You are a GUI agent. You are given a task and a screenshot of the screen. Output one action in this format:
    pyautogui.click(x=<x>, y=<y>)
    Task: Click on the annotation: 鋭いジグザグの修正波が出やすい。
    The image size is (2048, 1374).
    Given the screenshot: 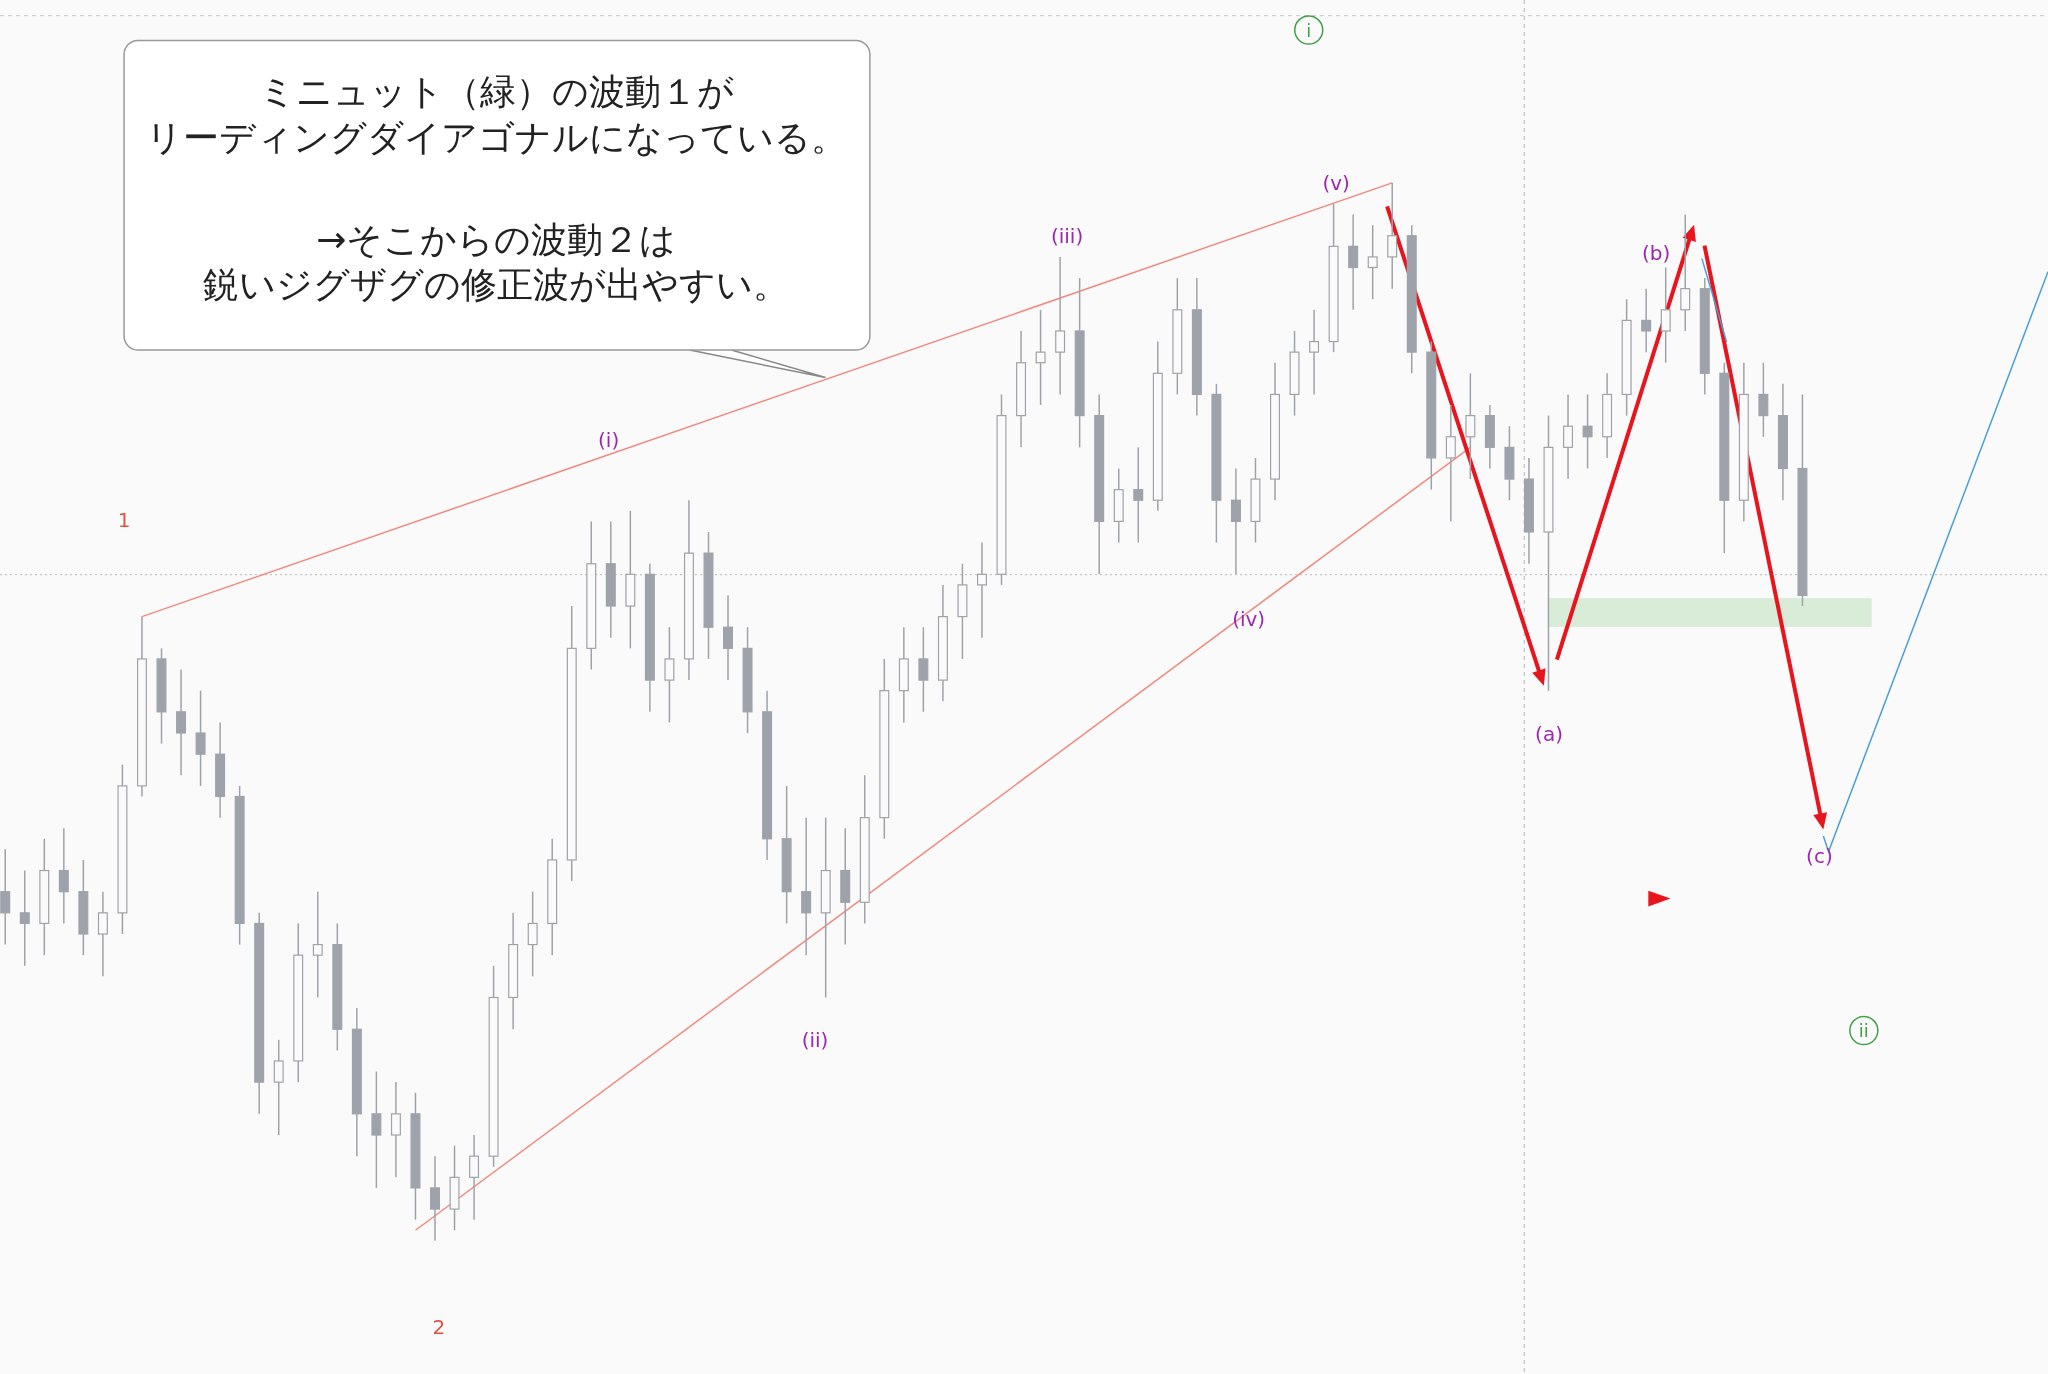 What is the action you would take?
    pyautogui.click(x=496, y=285)
    